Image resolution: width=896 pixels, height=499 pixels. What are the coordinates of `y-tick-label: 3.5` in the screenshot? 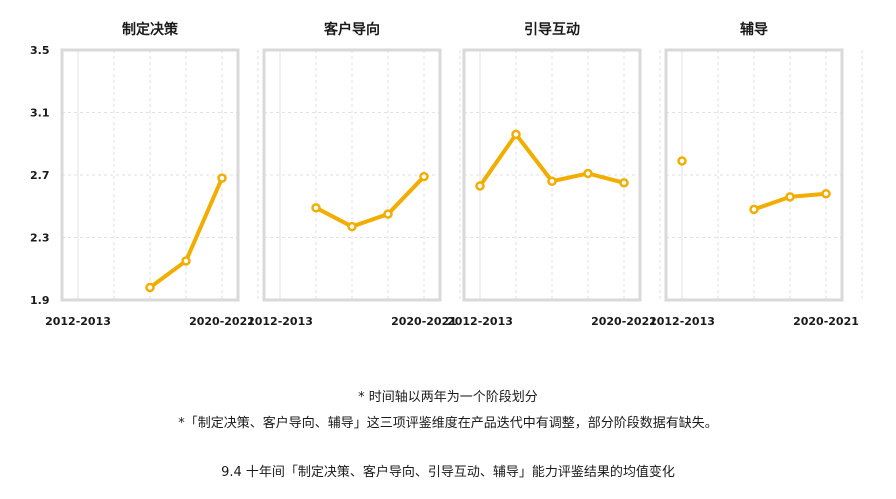 It's located at (40, 50).